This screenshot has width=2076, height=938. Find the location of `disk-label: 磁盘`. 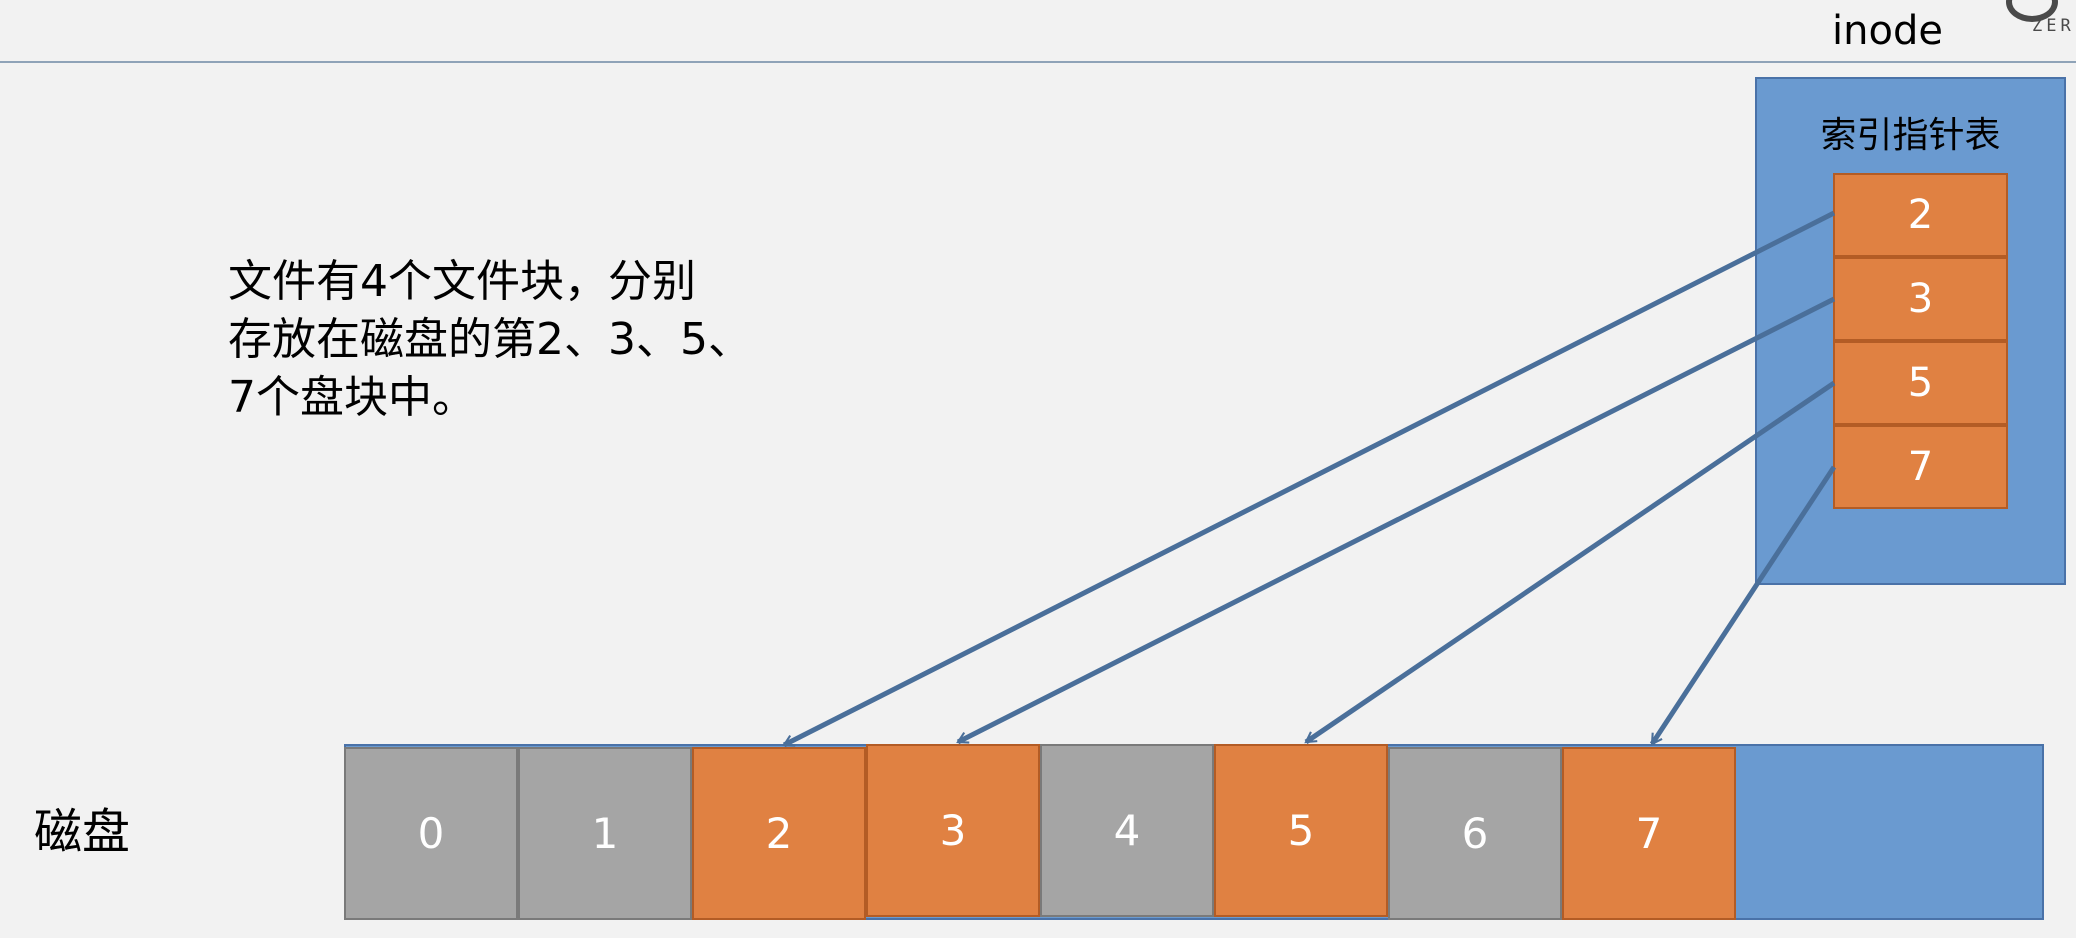

disk-label: 磁盘 is located at coordinates (82, 832).